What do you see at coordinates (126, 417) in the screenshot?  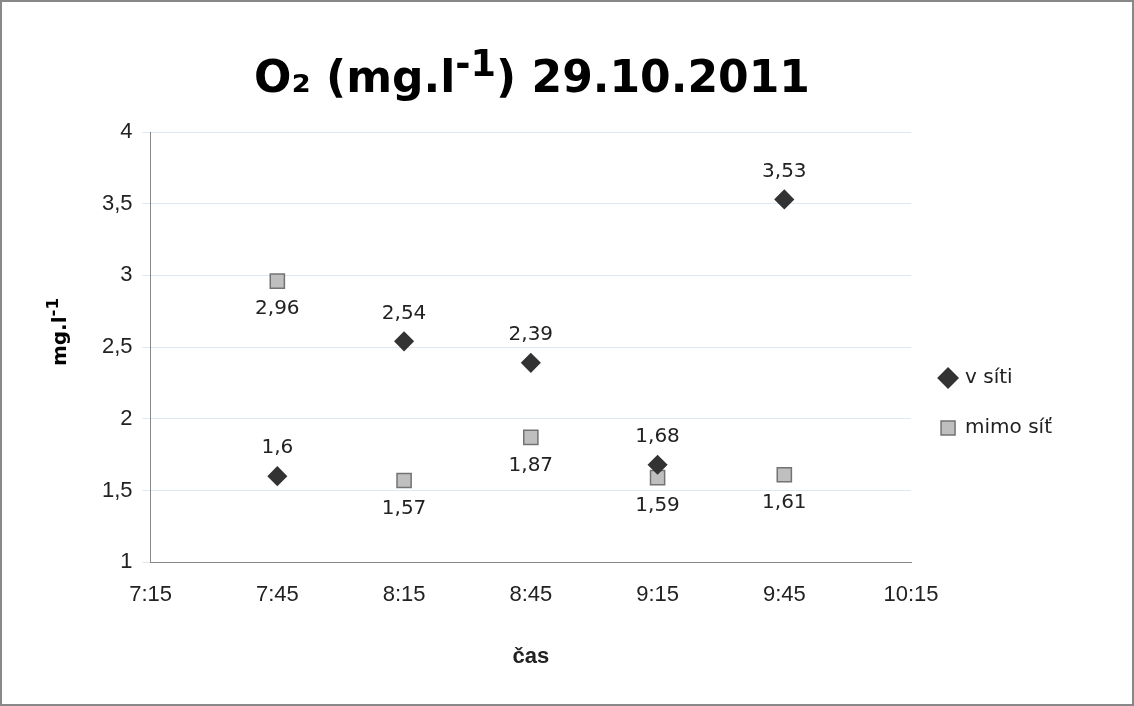 I see `y-tick-label: 2` at bounding box center [126, 417].